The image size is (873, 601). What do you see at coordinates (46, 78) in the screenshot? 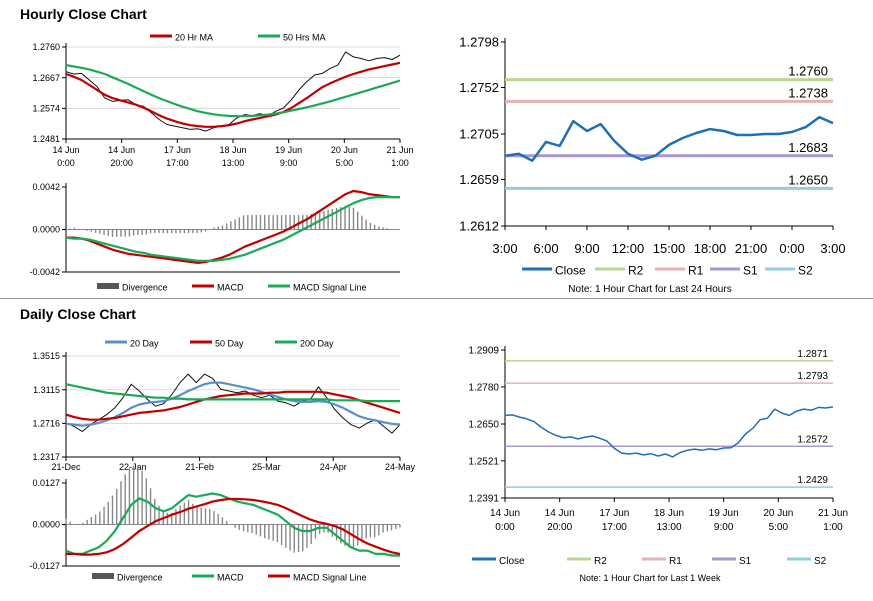
I see `hourly-price-ylabel-1: 1.2667` at bounding box center [46, 78].